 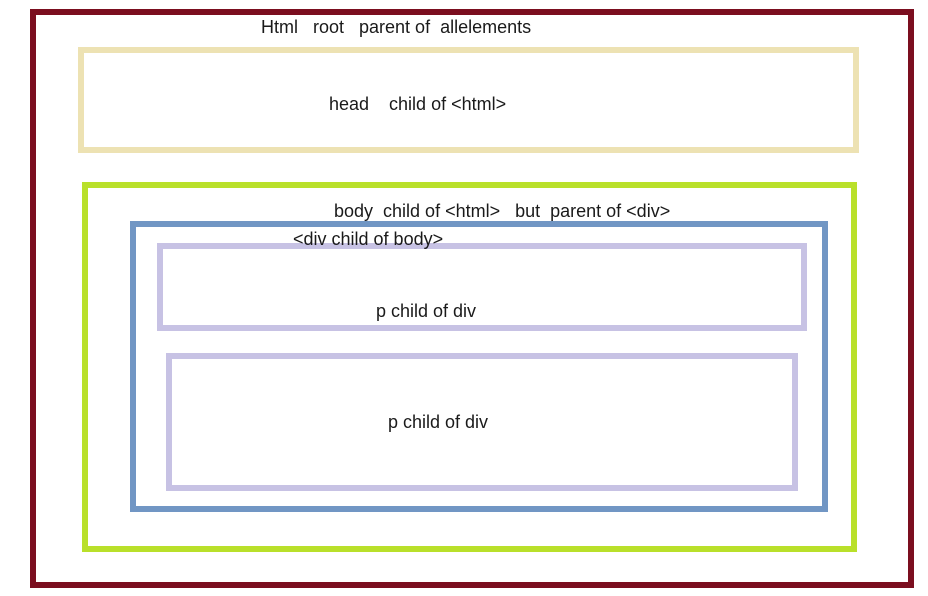 I want to click on p-box-first, so click(x=482, y=287).